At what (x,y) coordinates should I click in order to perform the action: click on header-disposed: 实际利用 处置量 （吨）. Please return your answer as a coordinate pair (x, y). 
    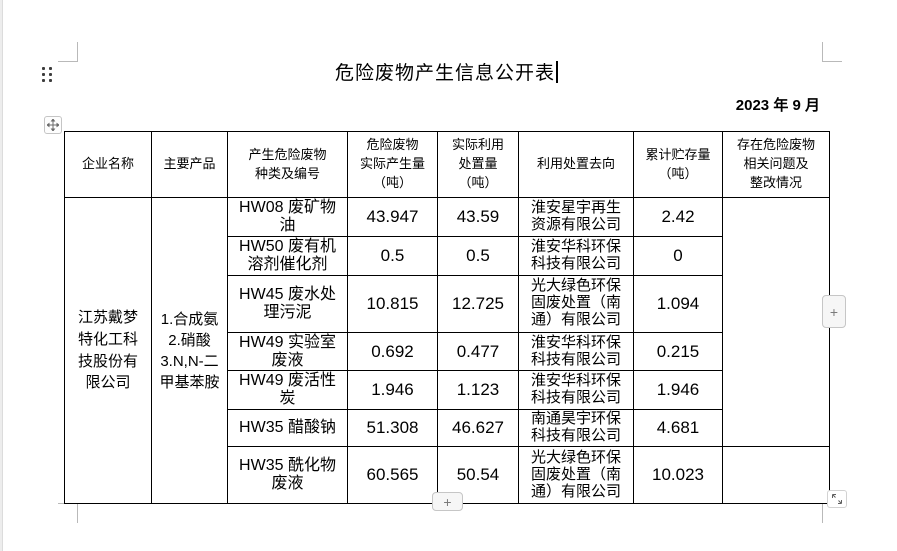
    Looking at the image, I should click on (478, 164).